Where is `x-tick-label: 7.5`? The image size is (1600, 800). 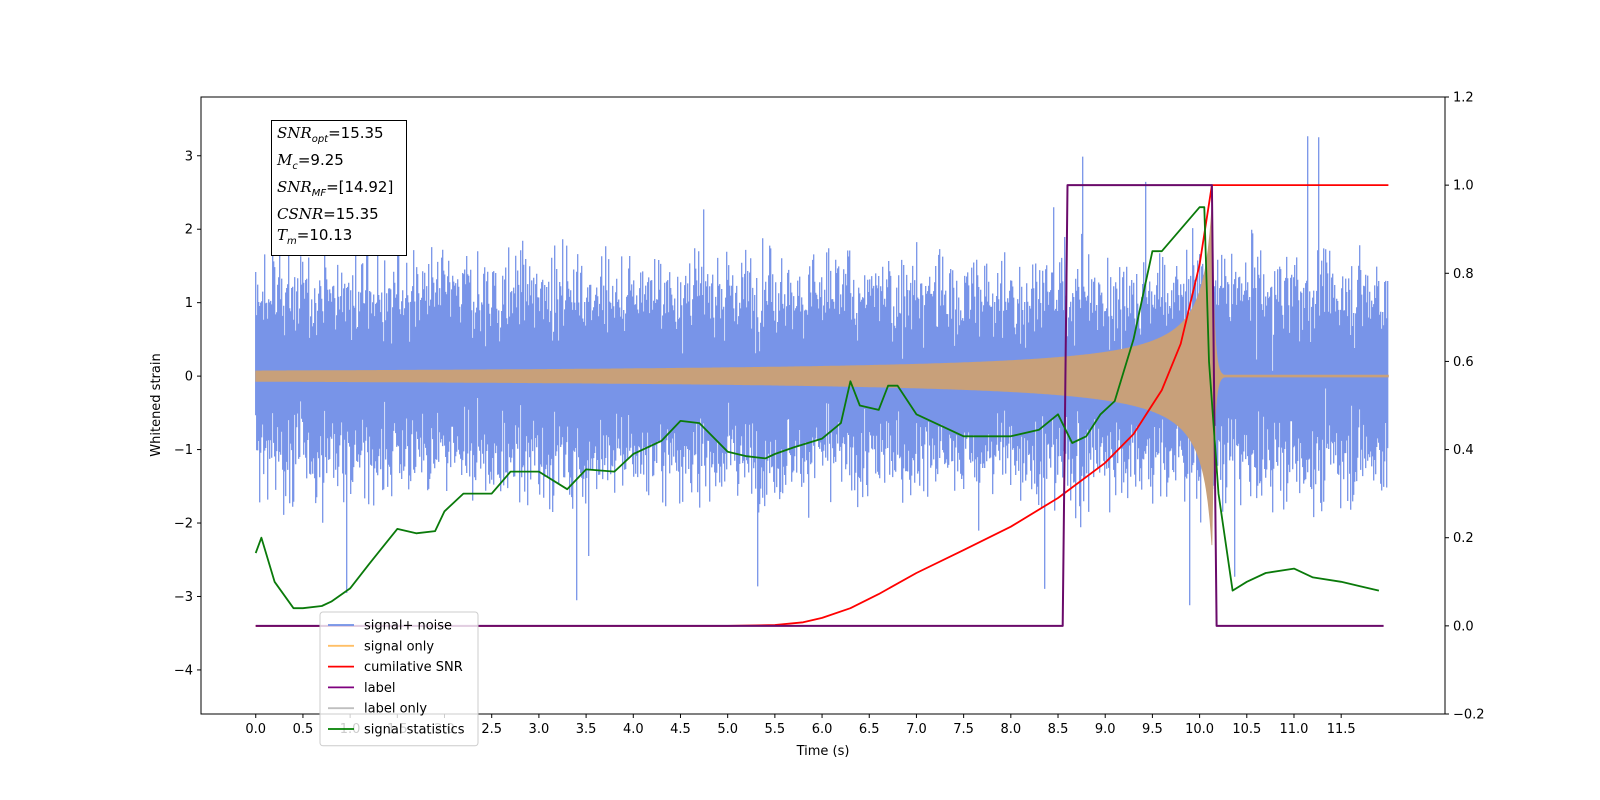
x-tick-label: 7.5 is located at coordinates (963, 729).